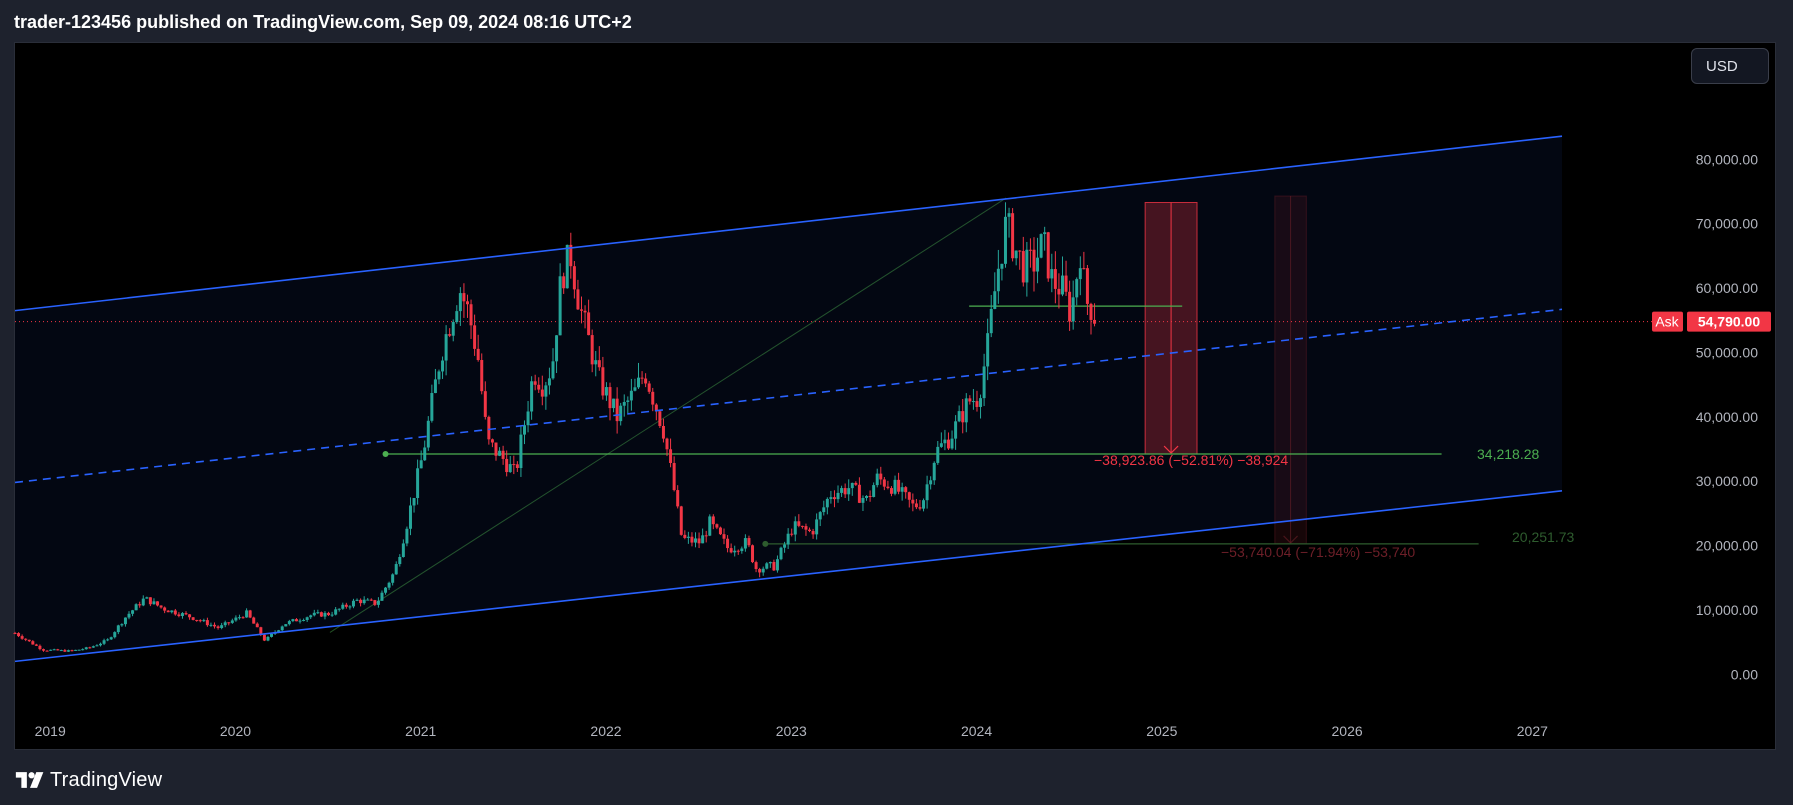 This screenshot has height=805, width=1793. I want to click on x-tick-label: 2026, so click(1347, 731).